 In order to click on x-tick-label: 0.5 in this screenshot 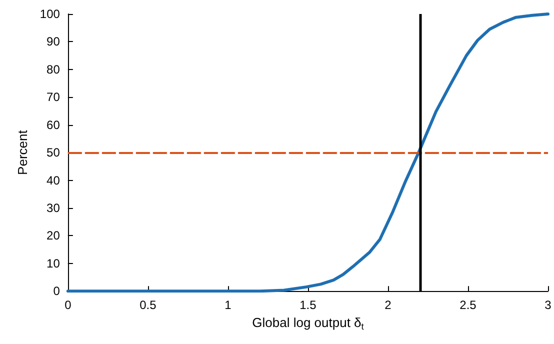, I will do `click(148, 305)`.